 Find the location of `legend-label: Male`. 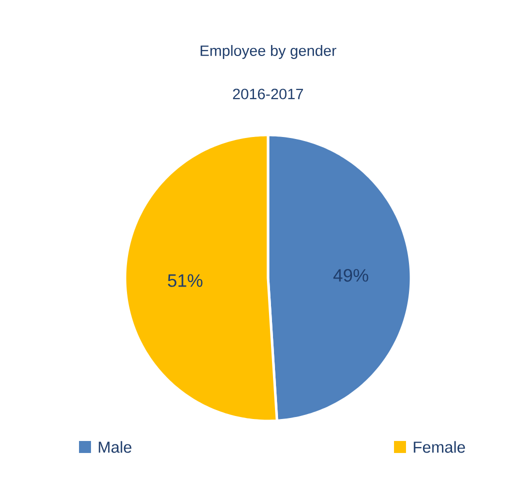

legend-label: Male is located at coordinates (115, 447).